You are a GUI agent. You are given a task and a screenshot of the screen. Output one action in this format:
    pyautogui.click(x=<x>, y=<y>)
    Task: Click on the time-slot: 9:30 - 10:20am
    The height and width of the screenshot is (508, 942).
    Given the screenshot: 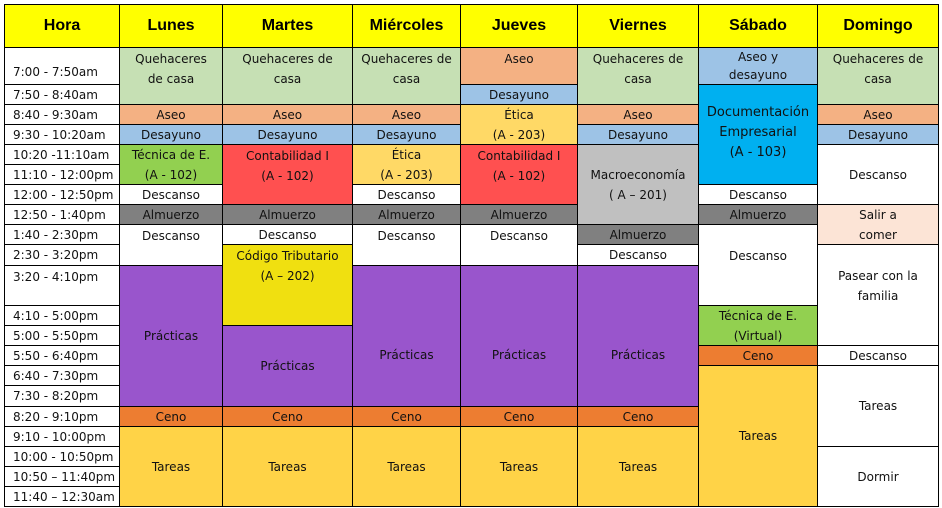 What is the action you would take?
    pyautogui.click(x=62, y=134)
    